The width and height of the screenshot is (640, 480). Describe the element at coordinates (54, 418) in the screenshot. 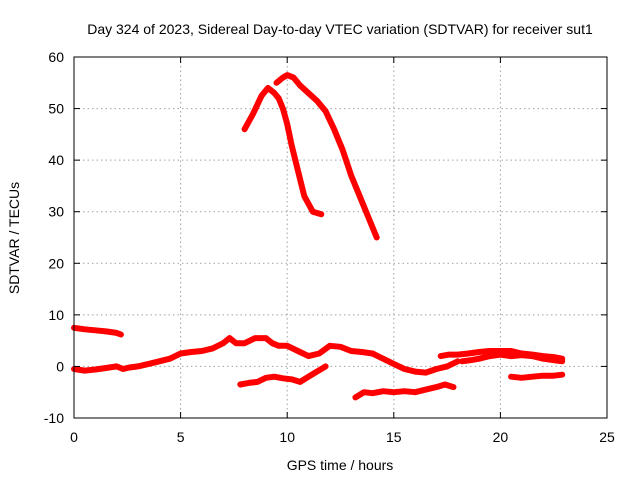

I see `y-tick-label: -10` at that location.